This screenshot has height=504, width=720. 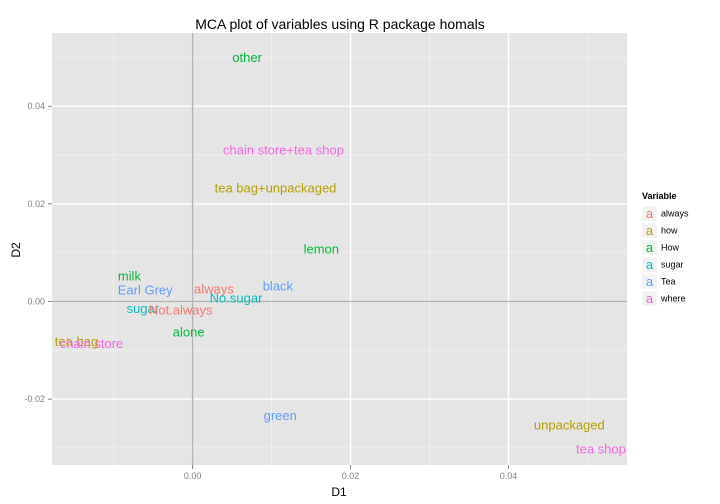 What do you see at coordinates (283, 150) in the screenshot?
I see `point-label: chain store+tea shop` at bounding box center [283, 150].